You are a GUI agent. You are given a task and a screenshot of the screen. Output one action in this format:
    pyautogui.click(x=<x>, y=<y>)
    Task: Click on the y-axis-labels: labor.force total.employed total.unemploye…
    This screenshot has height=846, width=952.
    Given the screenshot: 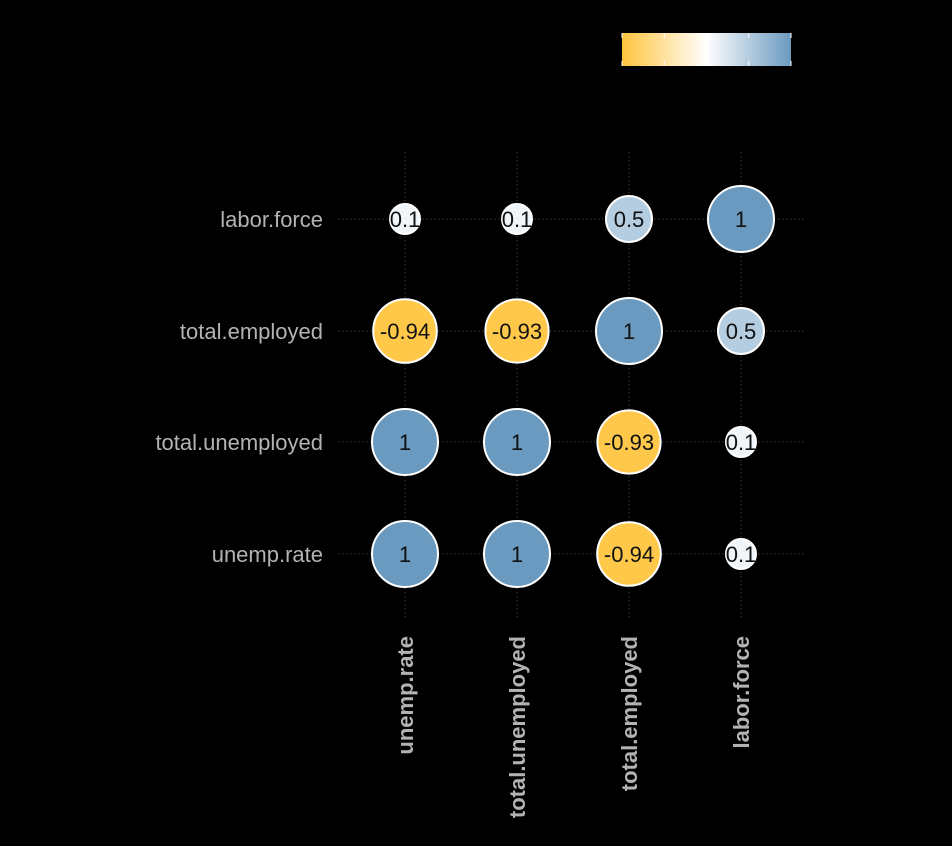 What is the action you would take?
    pyautogui.click(x=239, y=387)
    